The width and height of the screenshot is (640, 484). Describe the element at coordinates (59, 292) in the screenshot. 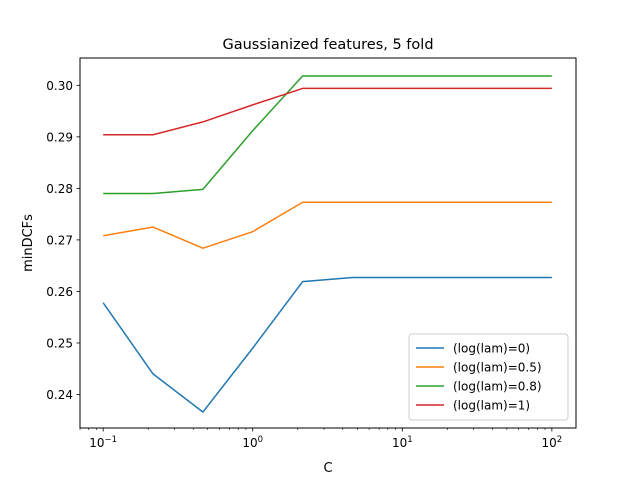

I see `y-tick-label-2: 0.26` at that location.